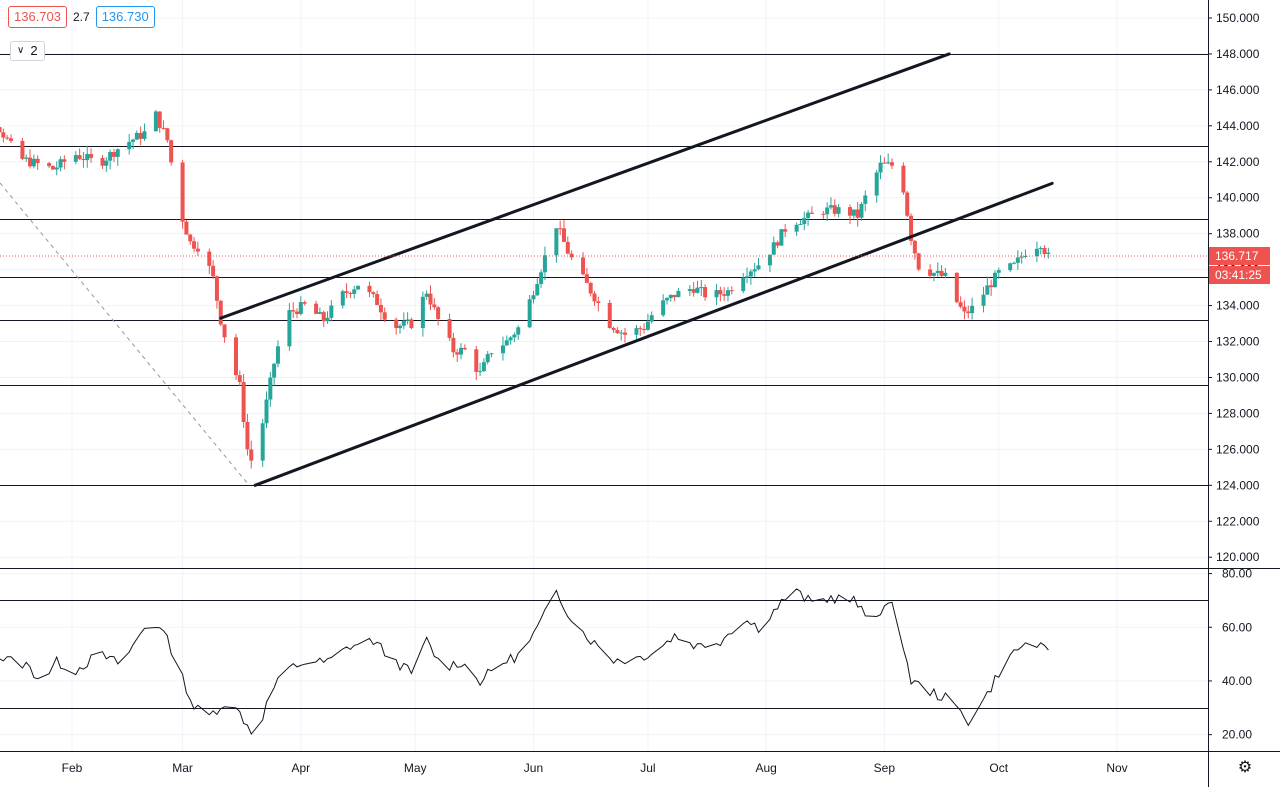 This screenshot has width=1280, height=787. I want to click on oscillator-axis: 80.00 60.00 40.00 20.00, so click(1230, 654).